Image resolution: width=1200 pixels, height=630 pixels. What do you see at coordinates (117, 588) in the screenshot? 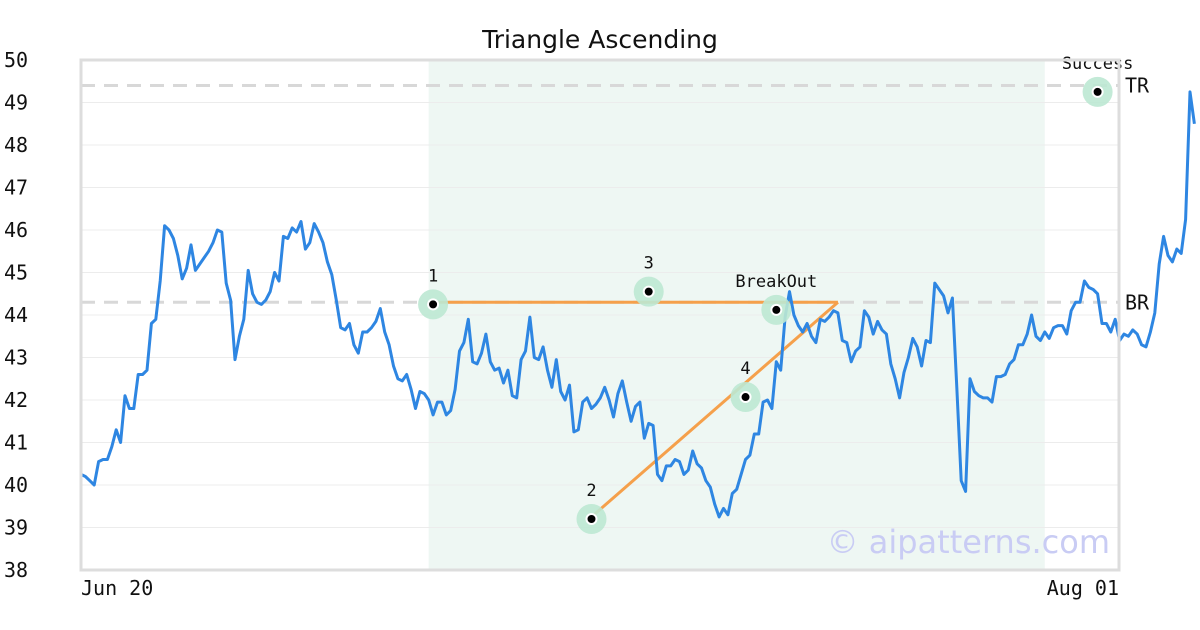
I see `x-tick-label-start: Jun 20` at bounding box center [117, 588].